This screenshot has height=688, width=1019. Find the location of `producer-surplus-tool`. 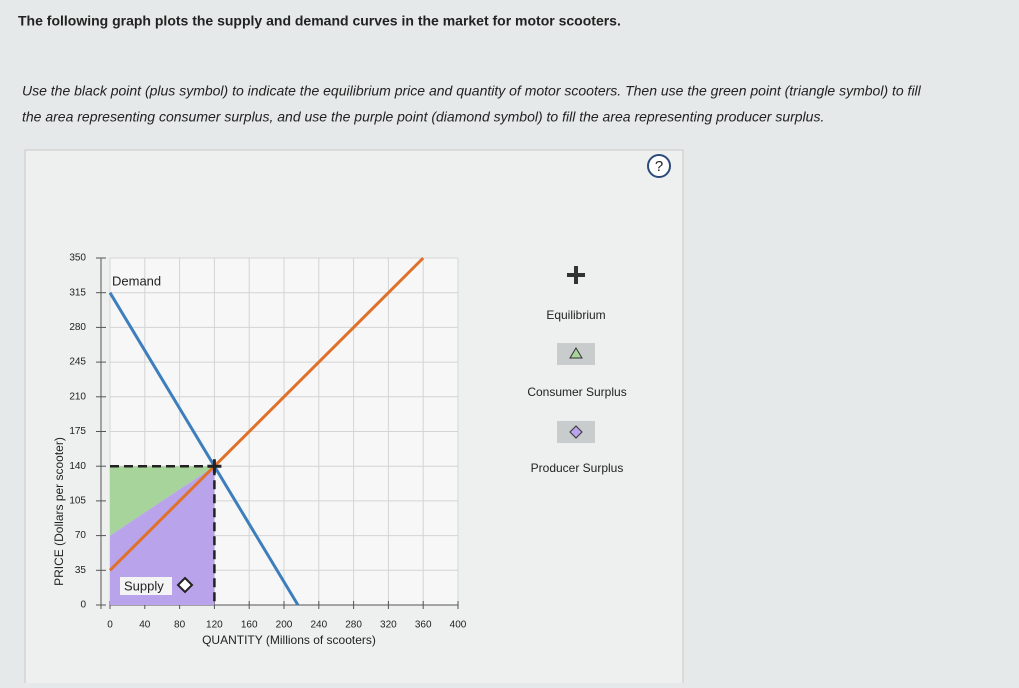

producer-surplus-tool is located at coordinates (576, 432).